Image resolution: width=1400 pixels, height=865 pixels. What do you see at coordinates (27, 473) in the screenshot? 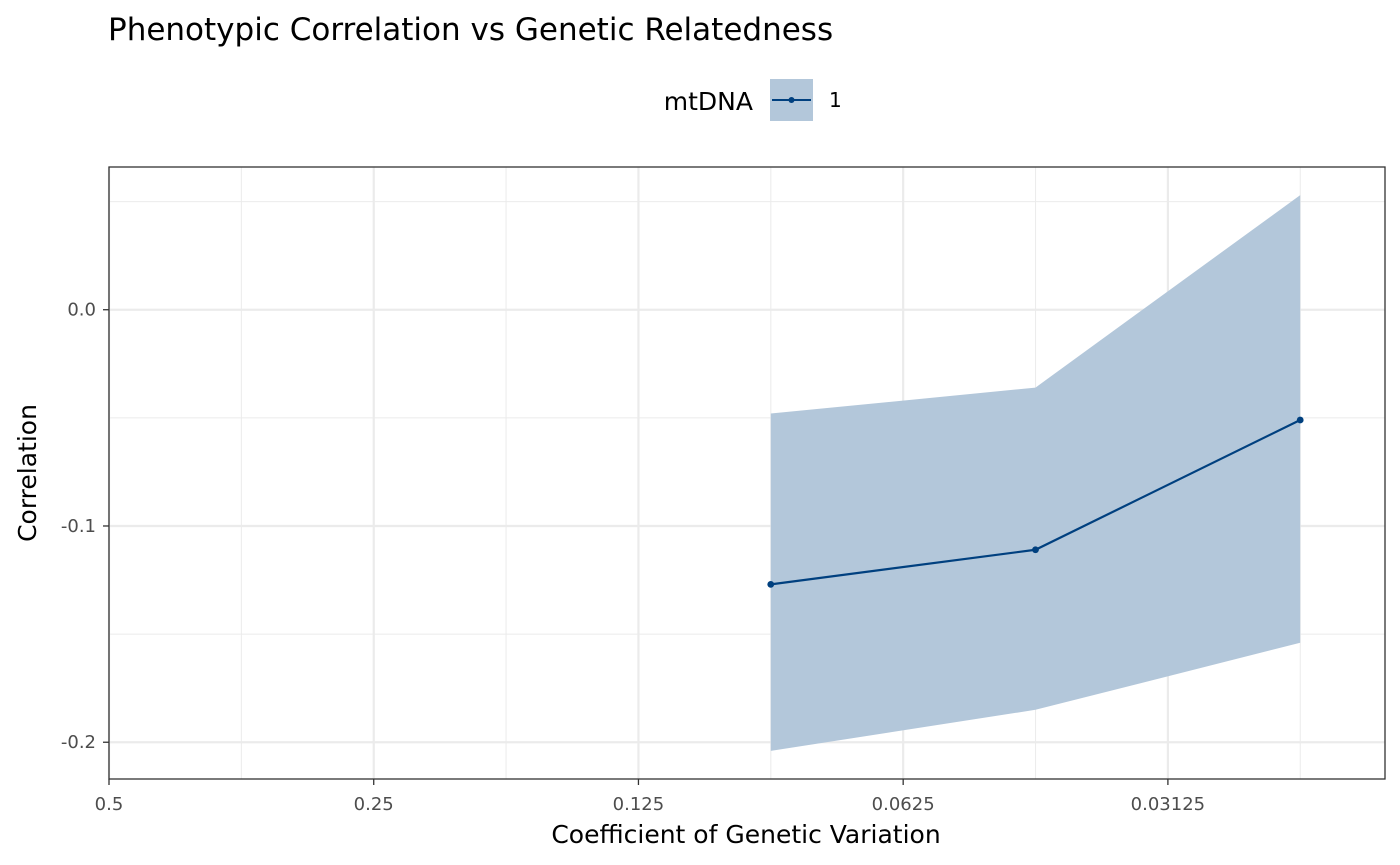
I see `y-axis-title: Correlation` at bounding box center [27, 473].